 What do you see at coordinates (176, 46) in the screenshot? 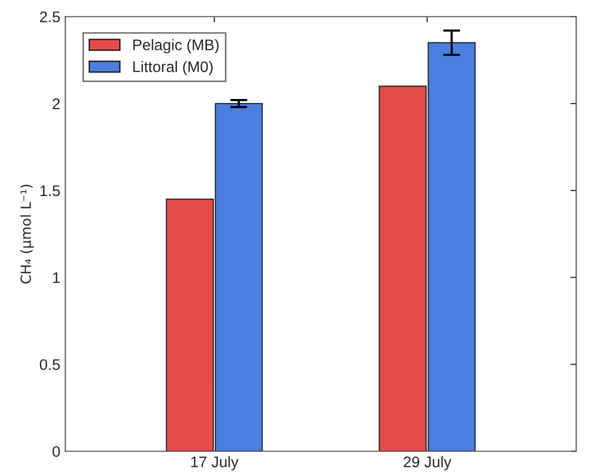
I see `legend-label: Pelagic (MB)` at bounding box center [176, 46].